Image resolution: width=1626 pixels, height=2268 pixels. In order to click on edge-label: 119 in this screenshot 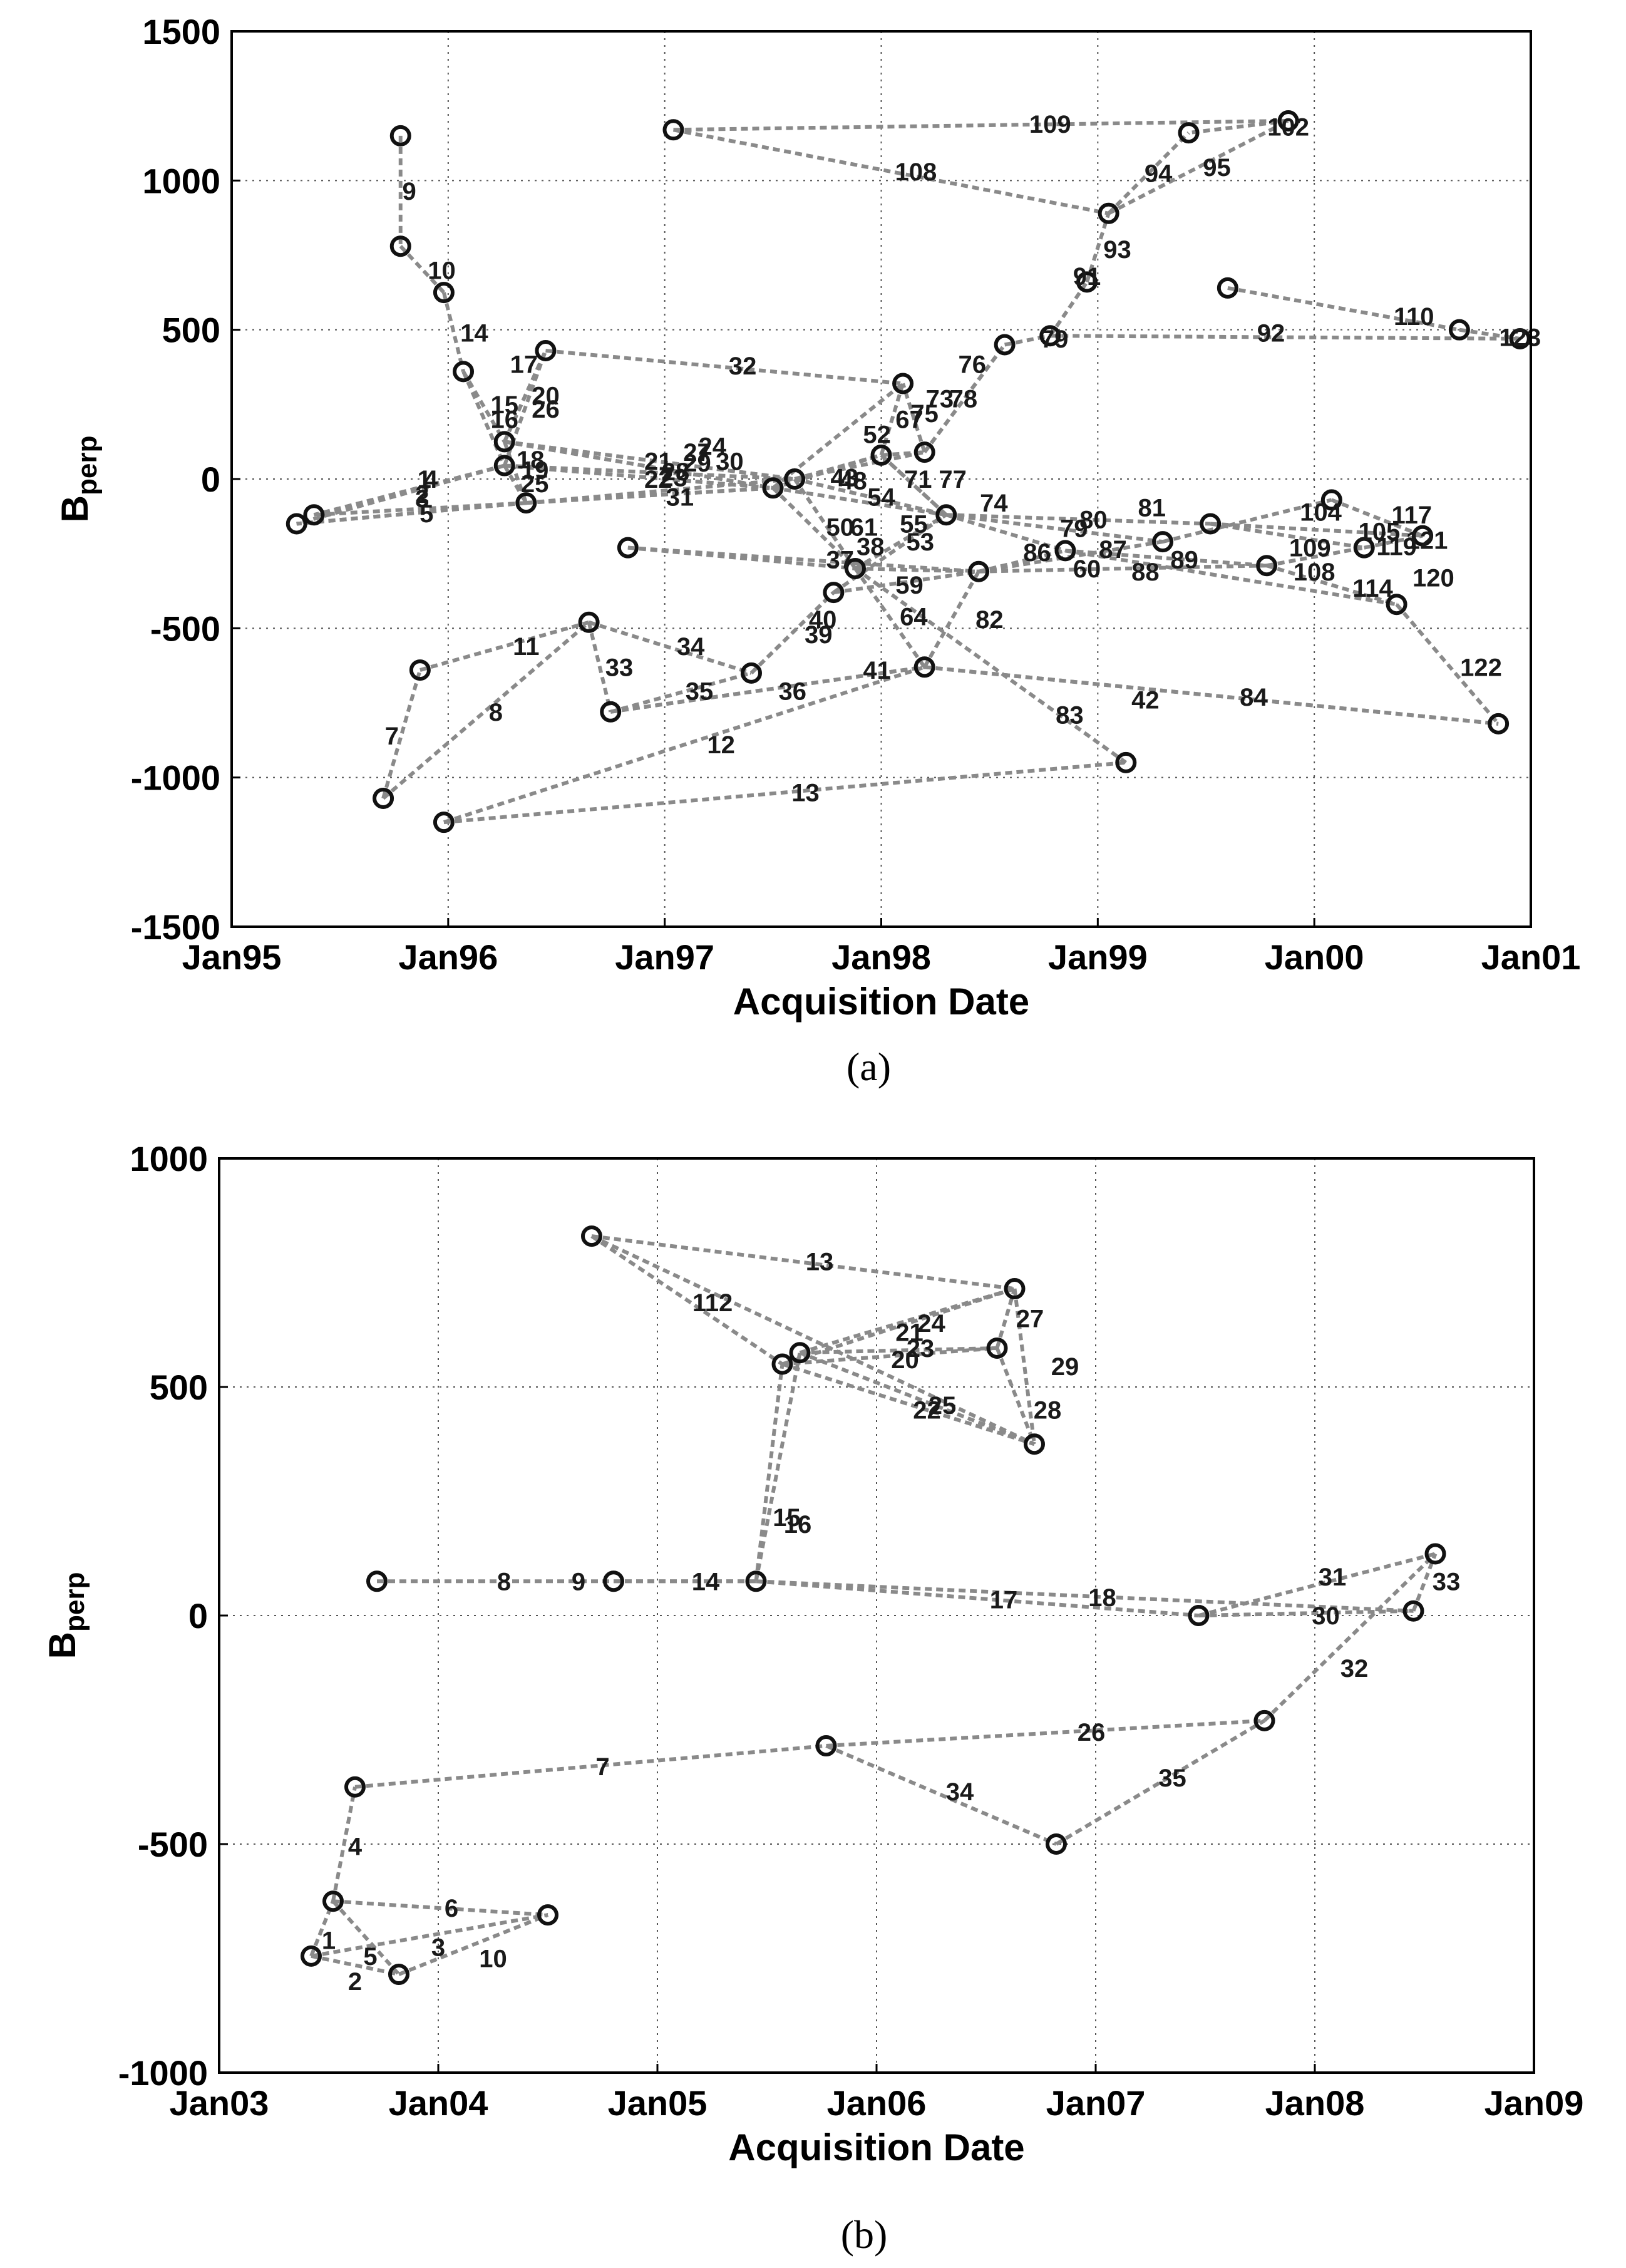, I will do `click(1397, 546)`.